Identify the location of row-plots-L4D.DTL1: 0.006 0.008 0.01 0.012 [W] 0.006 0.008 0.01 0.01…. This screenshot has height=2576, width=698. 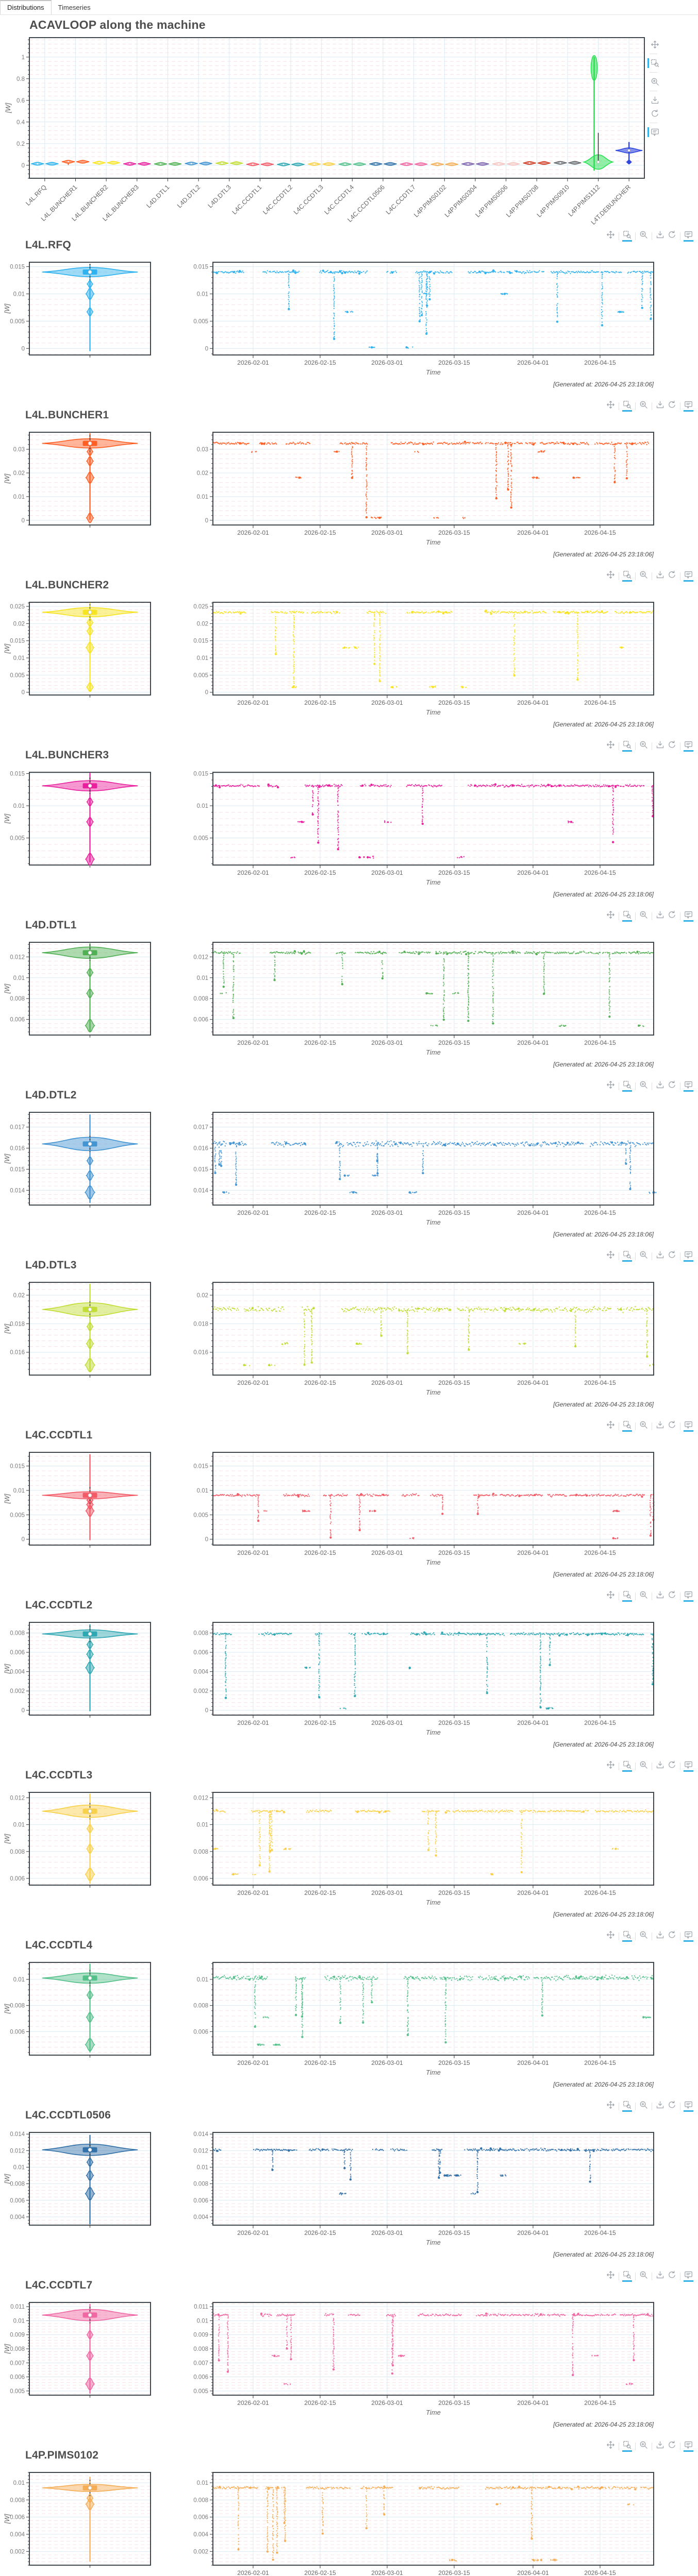
(349, 1006).